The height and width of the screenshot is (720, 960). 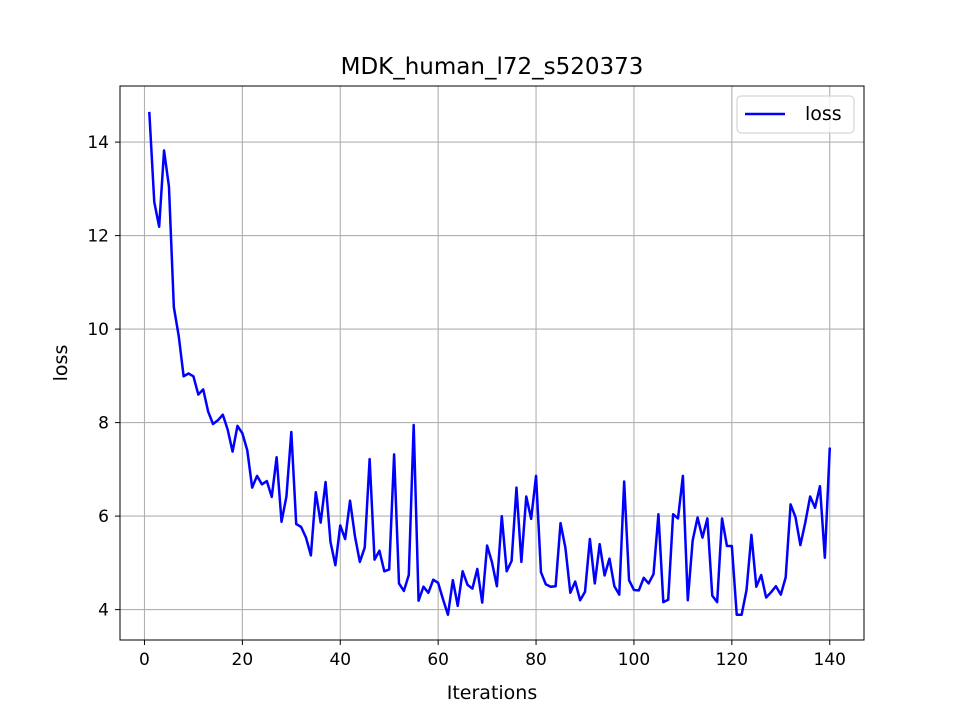 I want to click on y-tick-label: 12, so click(x=98, y=237).